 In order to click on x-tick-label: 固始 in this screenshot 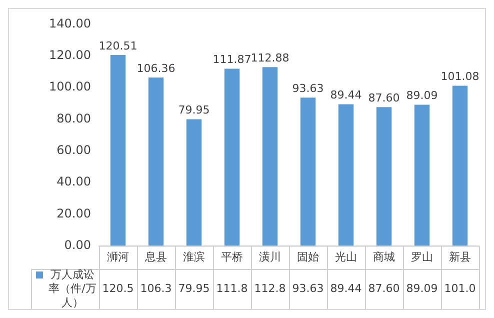, I will do `click(308, 257)`.